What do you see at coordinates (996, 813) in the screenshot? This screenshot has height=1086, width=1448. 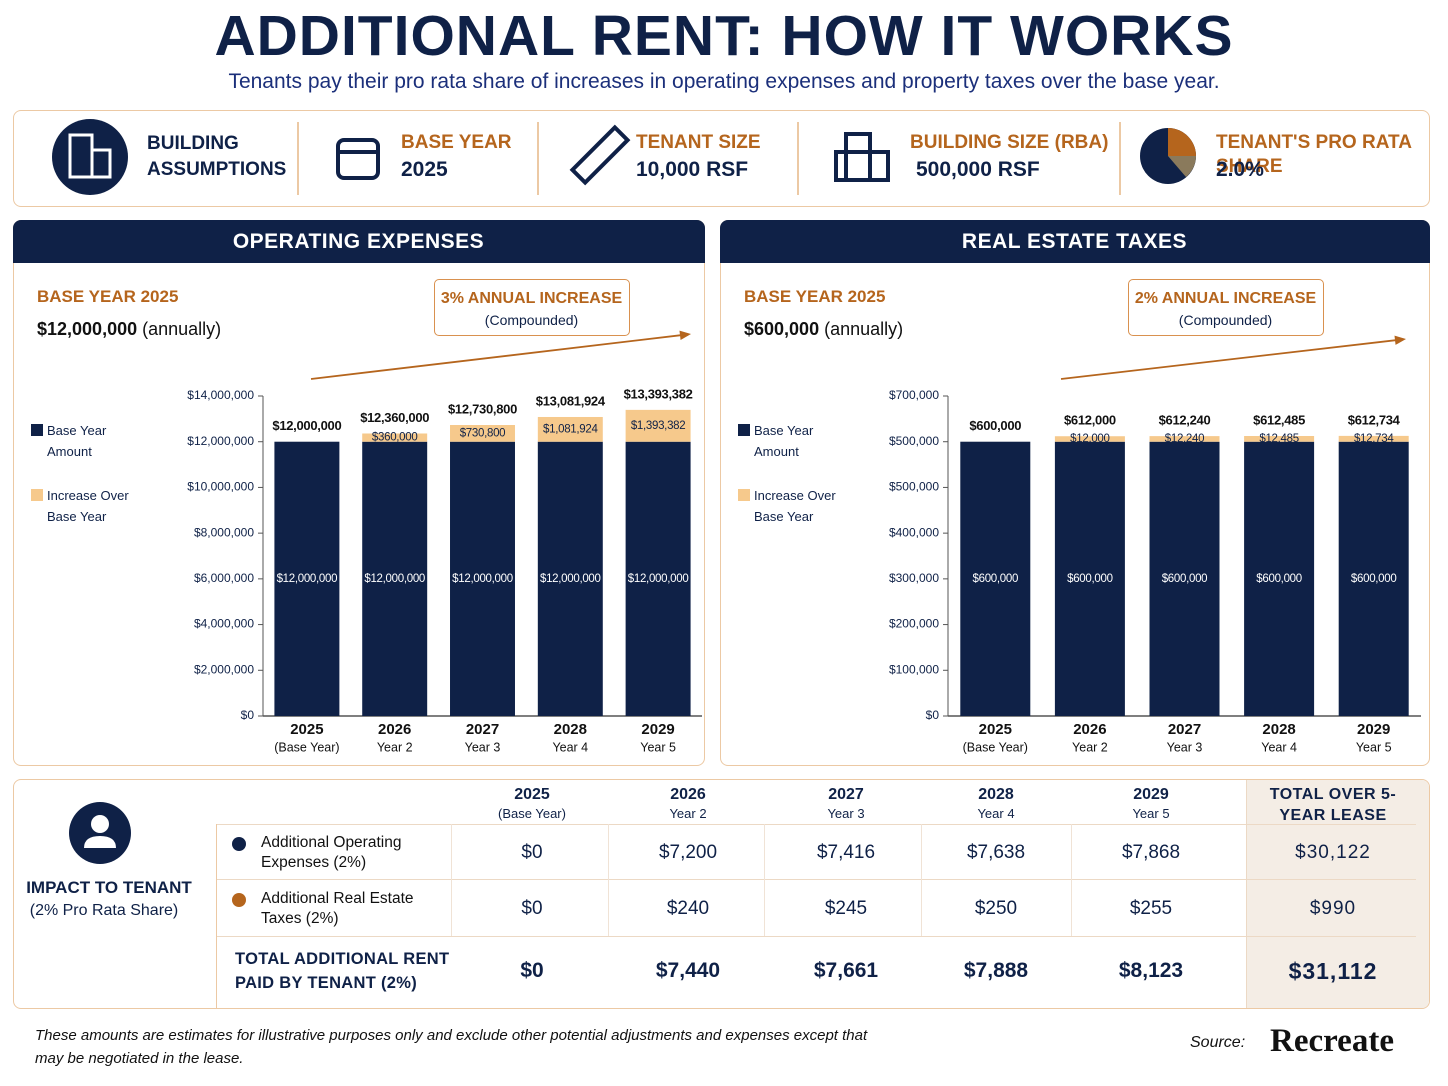 I see `column-note: Year 4` at bounding box center [996, 813].